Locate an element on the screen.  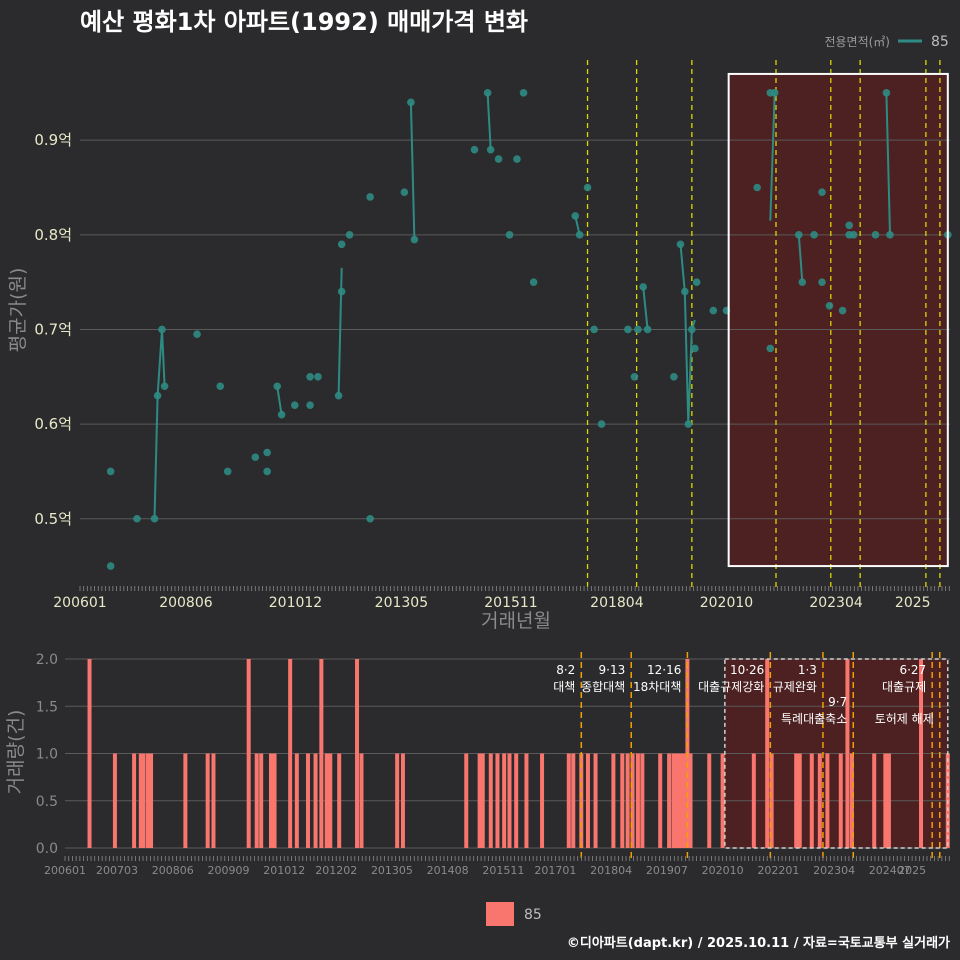
policy-date-label: 12·16 is located at coordinates (664, 670).